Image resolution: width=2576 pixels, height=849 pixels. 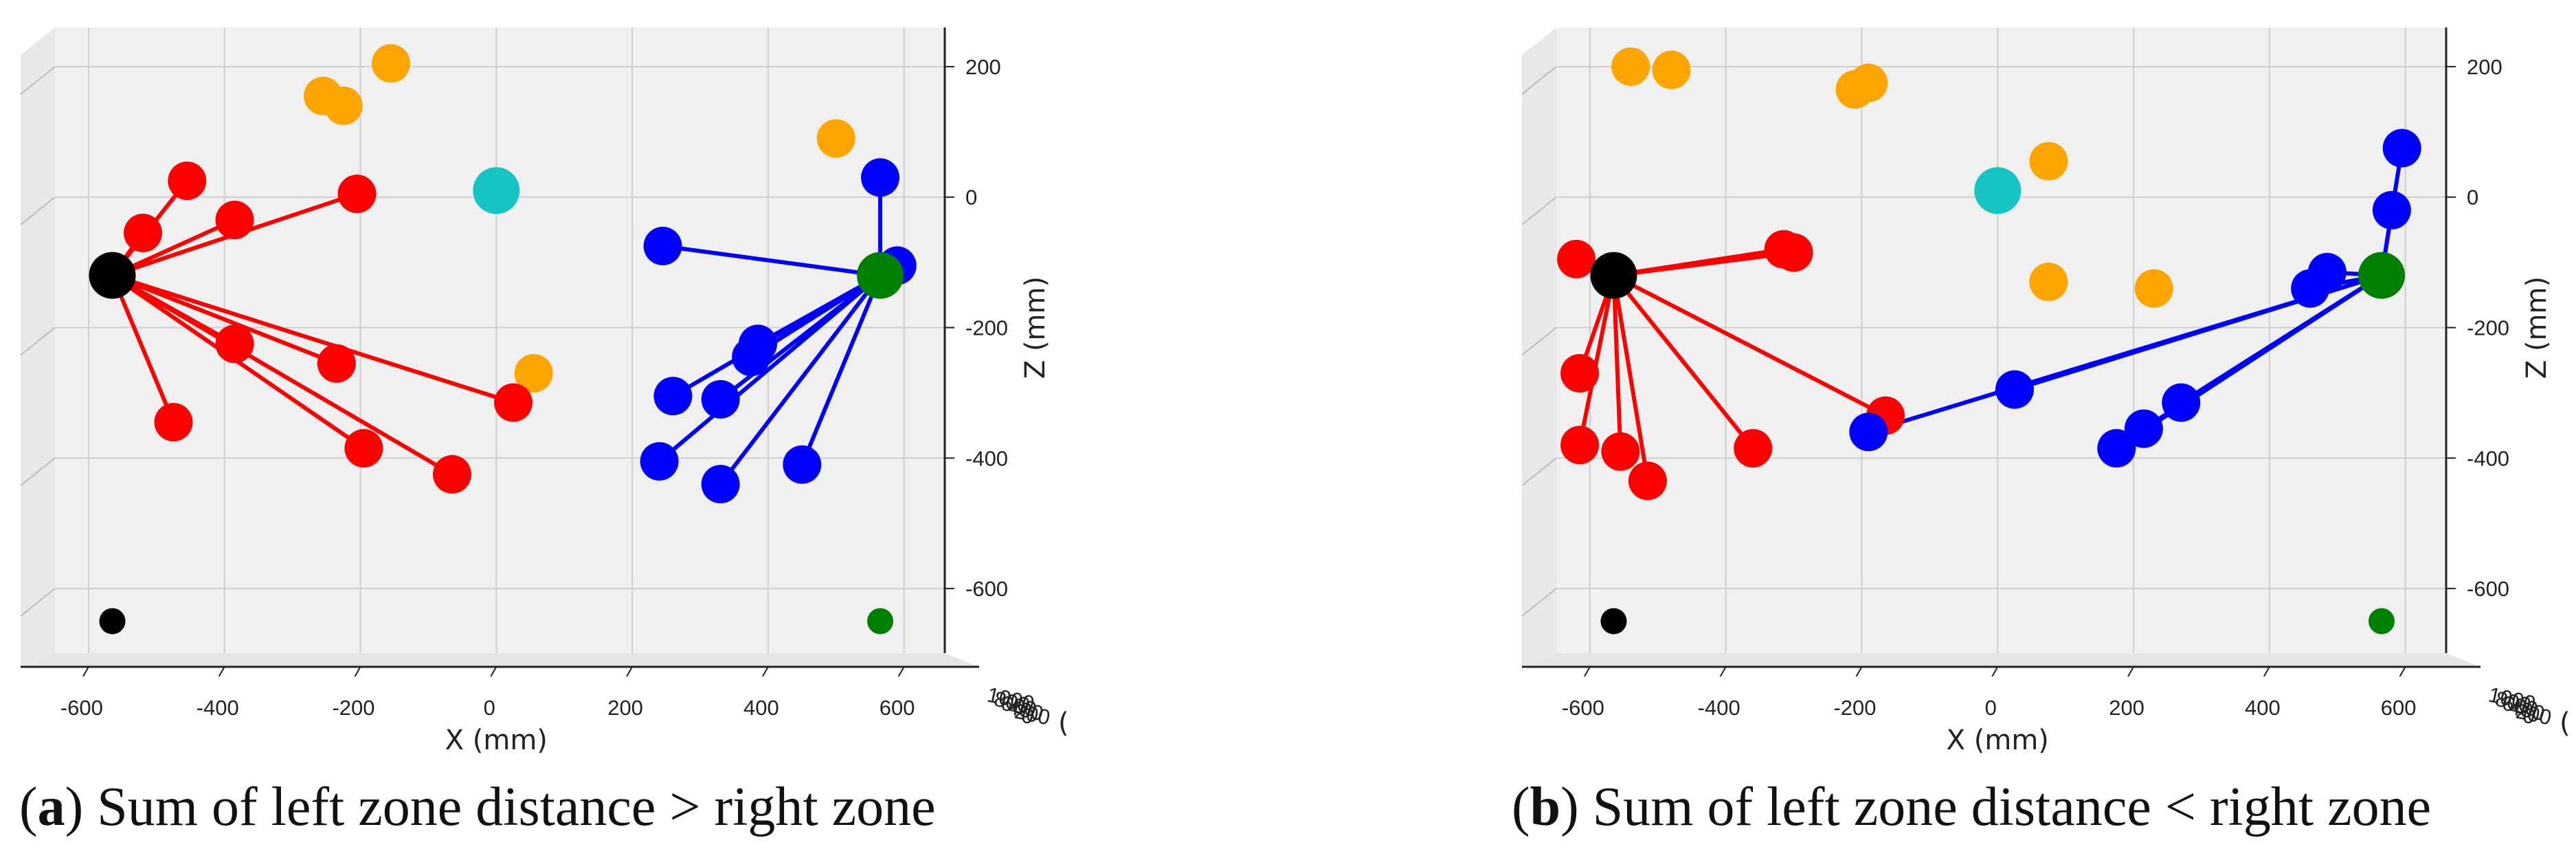 What do you see at coordinates (625, 708) in the screenshot?
I see `x-tick-label: 200` at bounding box center [625, 708].